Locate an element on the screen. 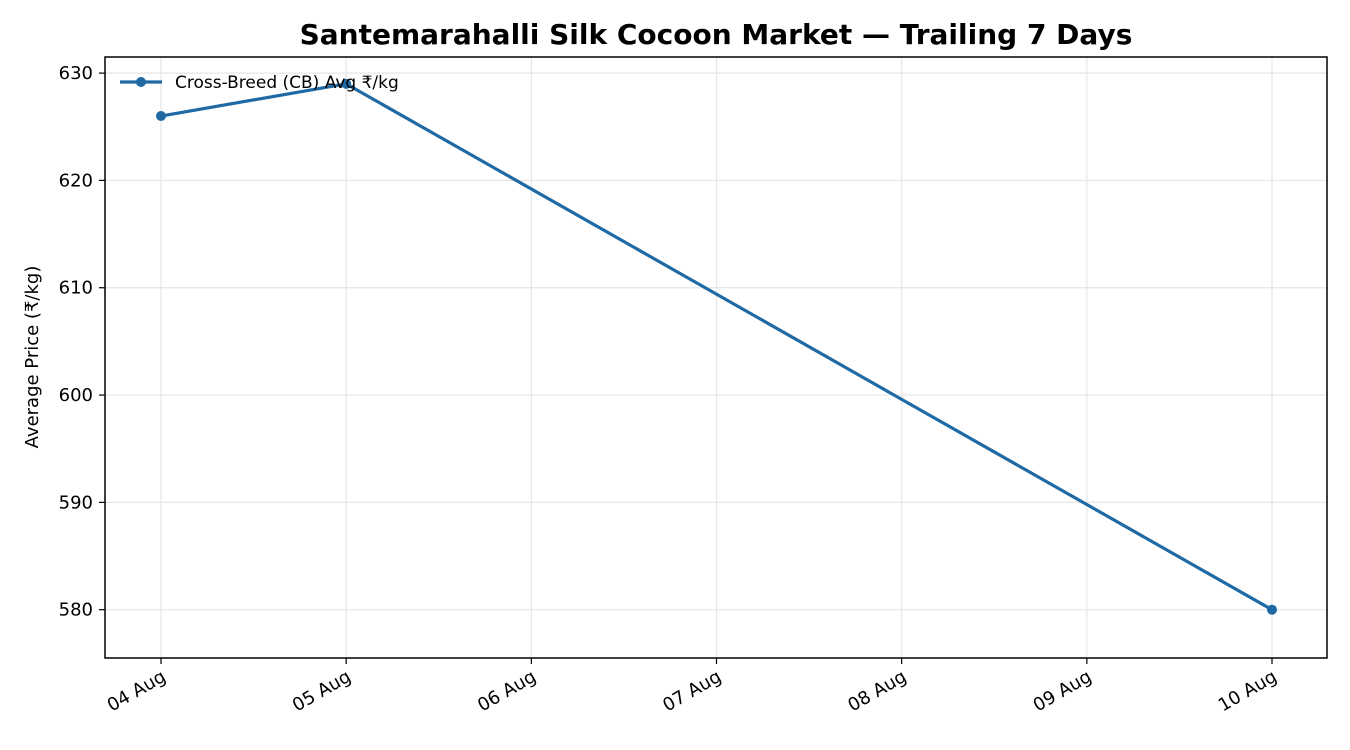  x-tick-label: 09 Aug is located at coordinates (1063, 691).